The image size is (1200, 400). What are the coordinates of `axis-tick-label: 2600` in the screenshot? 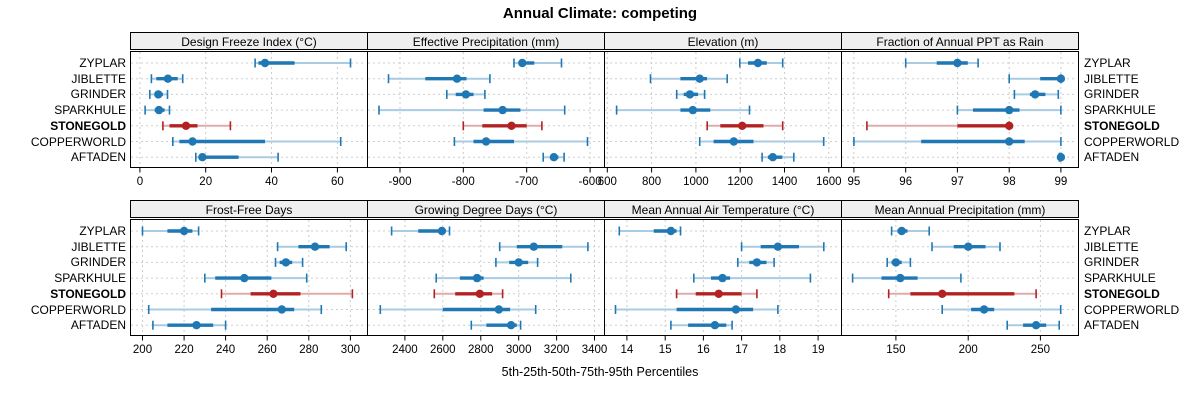 It's located at (443, 350).